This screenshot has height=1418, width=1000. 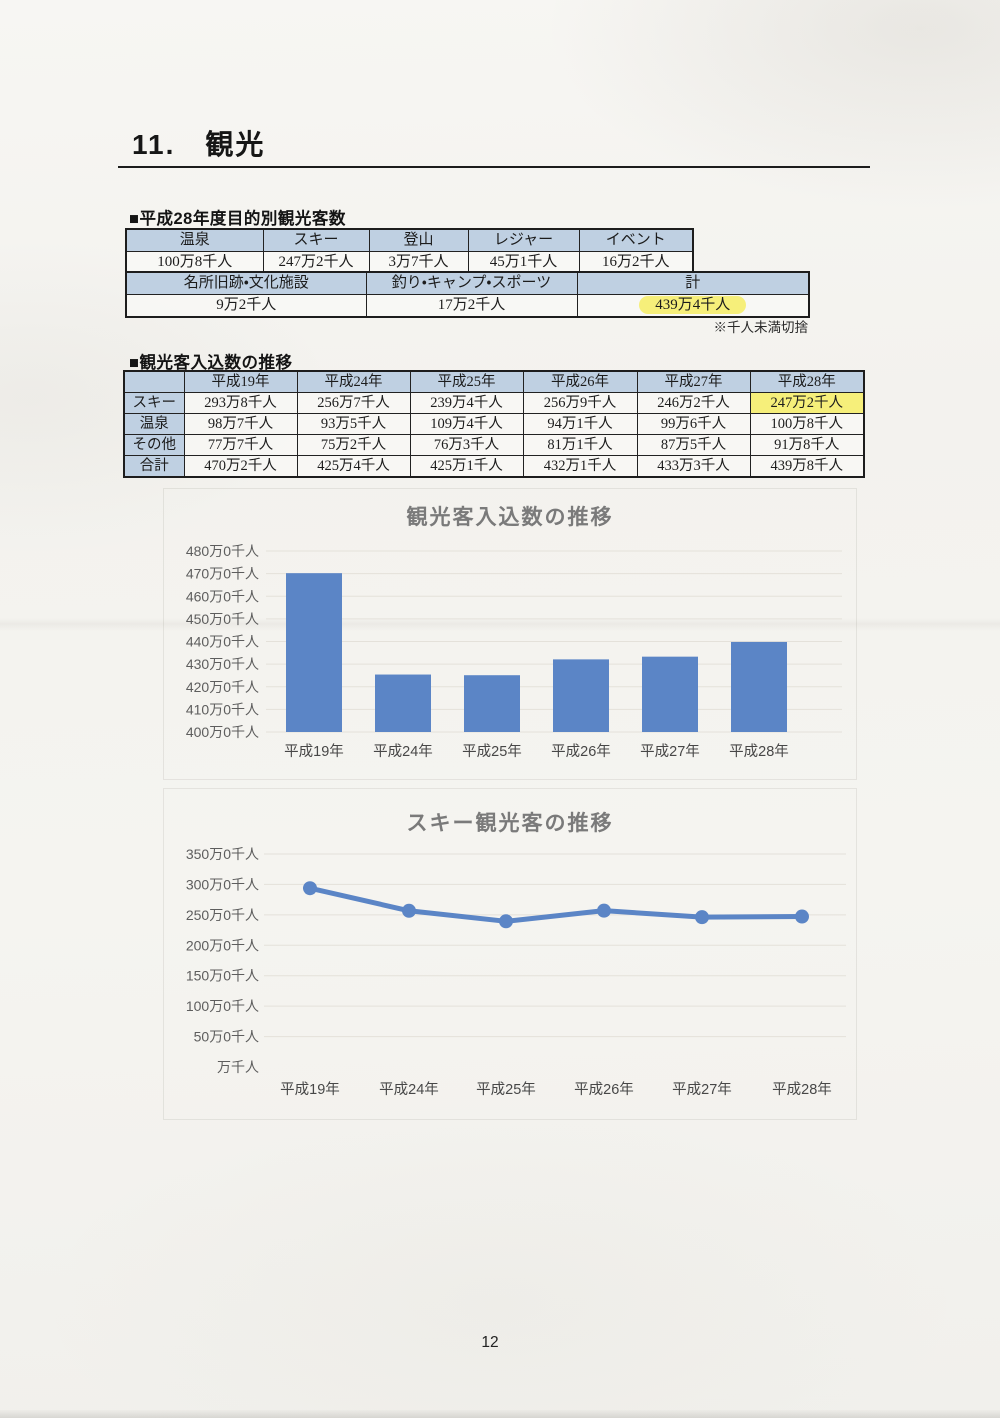 I want to click on table-value-cell: 77万7千人, so click(x=240, y=445).